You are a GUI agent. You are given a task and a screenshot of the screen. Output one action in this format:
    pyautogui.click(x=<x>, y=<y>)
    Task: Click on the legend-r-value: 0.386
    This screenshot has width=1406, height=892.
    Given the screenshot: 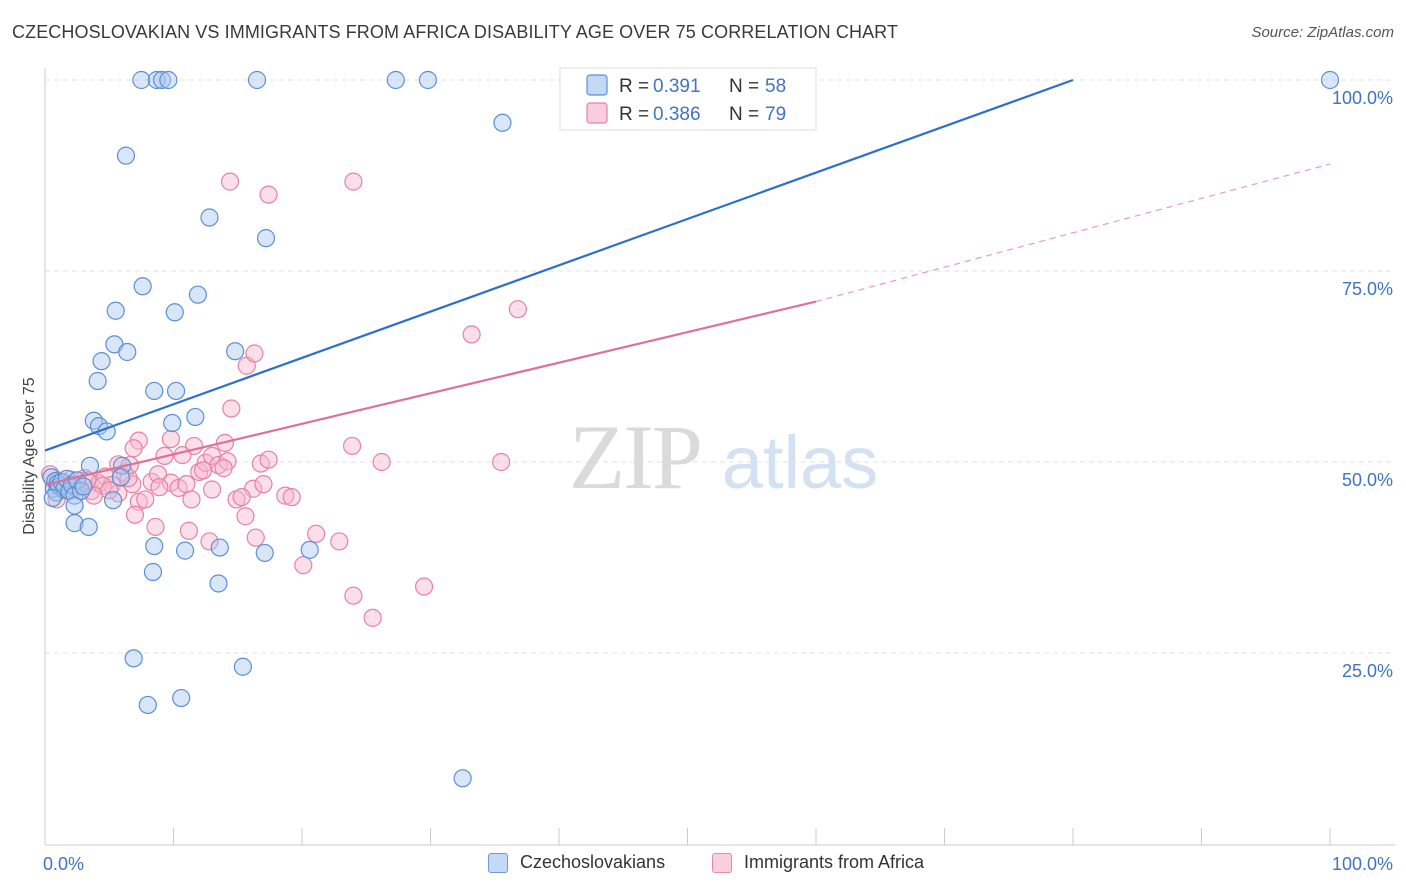 What is the action you would take?
    pyautogui.click(x=677, y=114)
    